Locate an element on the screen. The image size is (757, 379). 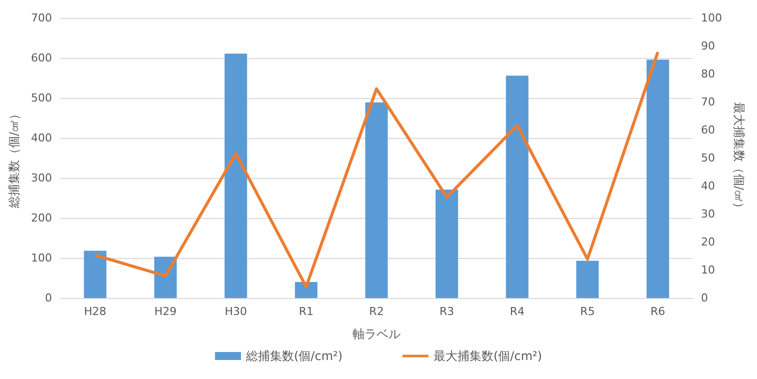
legend-label: 総捕集数(個/cm²) is located at coordinates (293, 356).